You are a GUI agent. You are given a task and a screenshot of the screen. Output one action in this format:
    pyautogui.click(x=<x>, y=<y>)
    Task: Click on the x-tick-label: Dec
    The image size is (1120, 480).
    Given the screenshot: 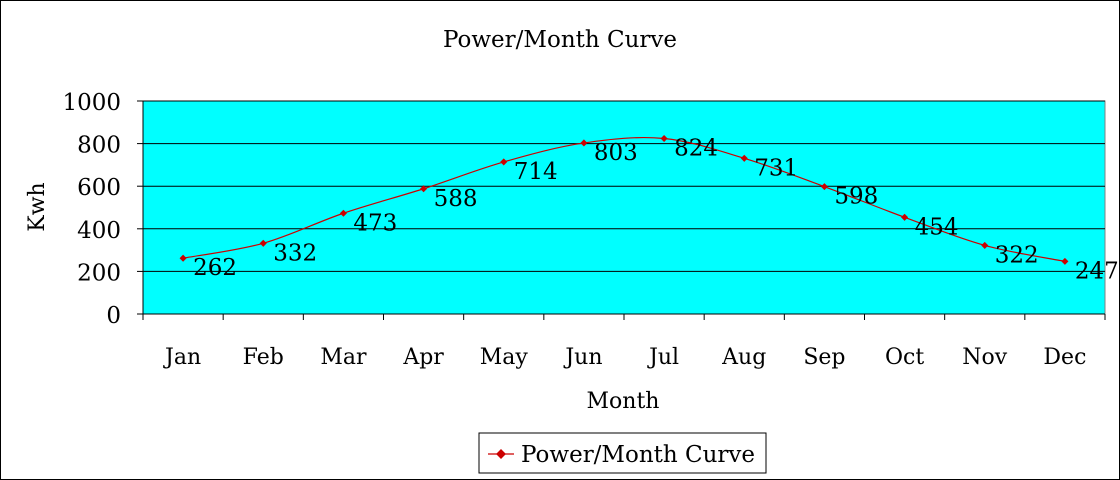 What is the action you would take?
    pyautogui.click(x=1064, y=357)
    